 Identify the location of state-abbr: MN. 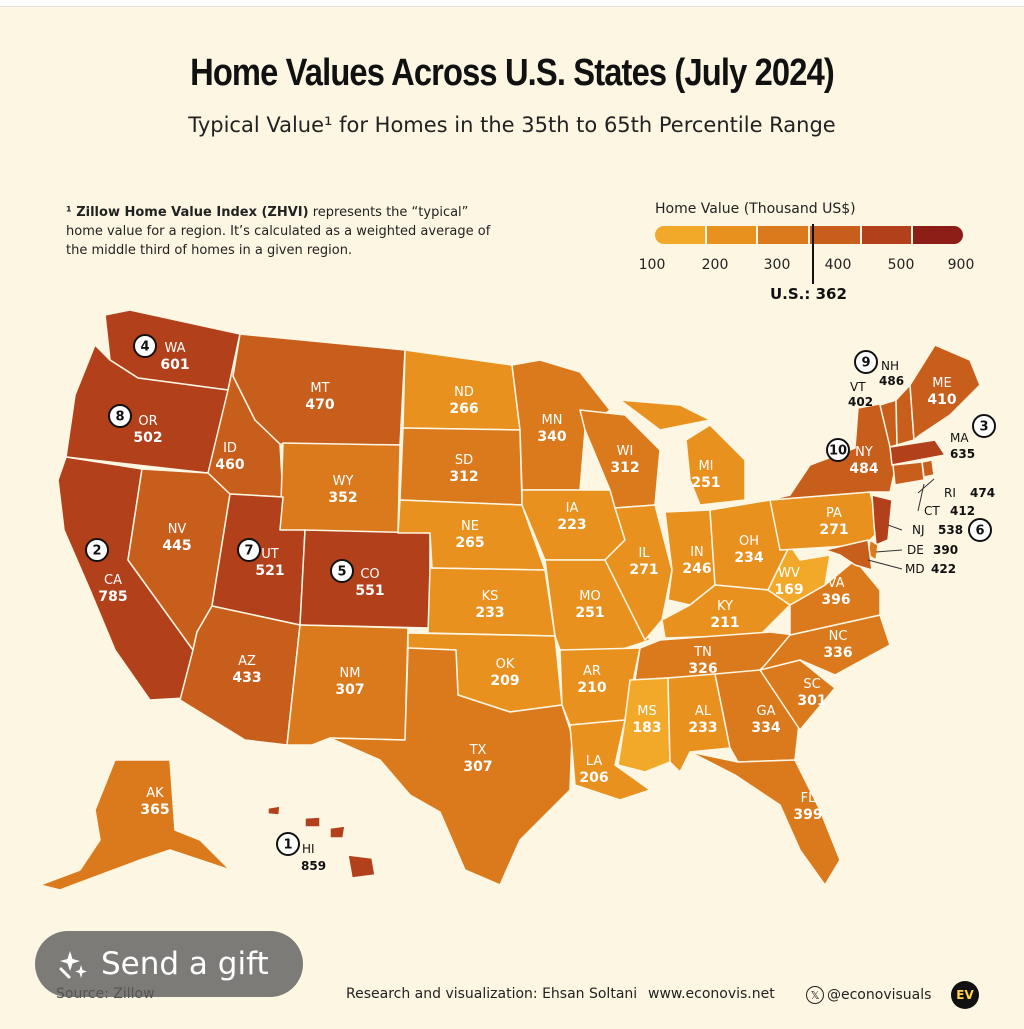
(552, 420).